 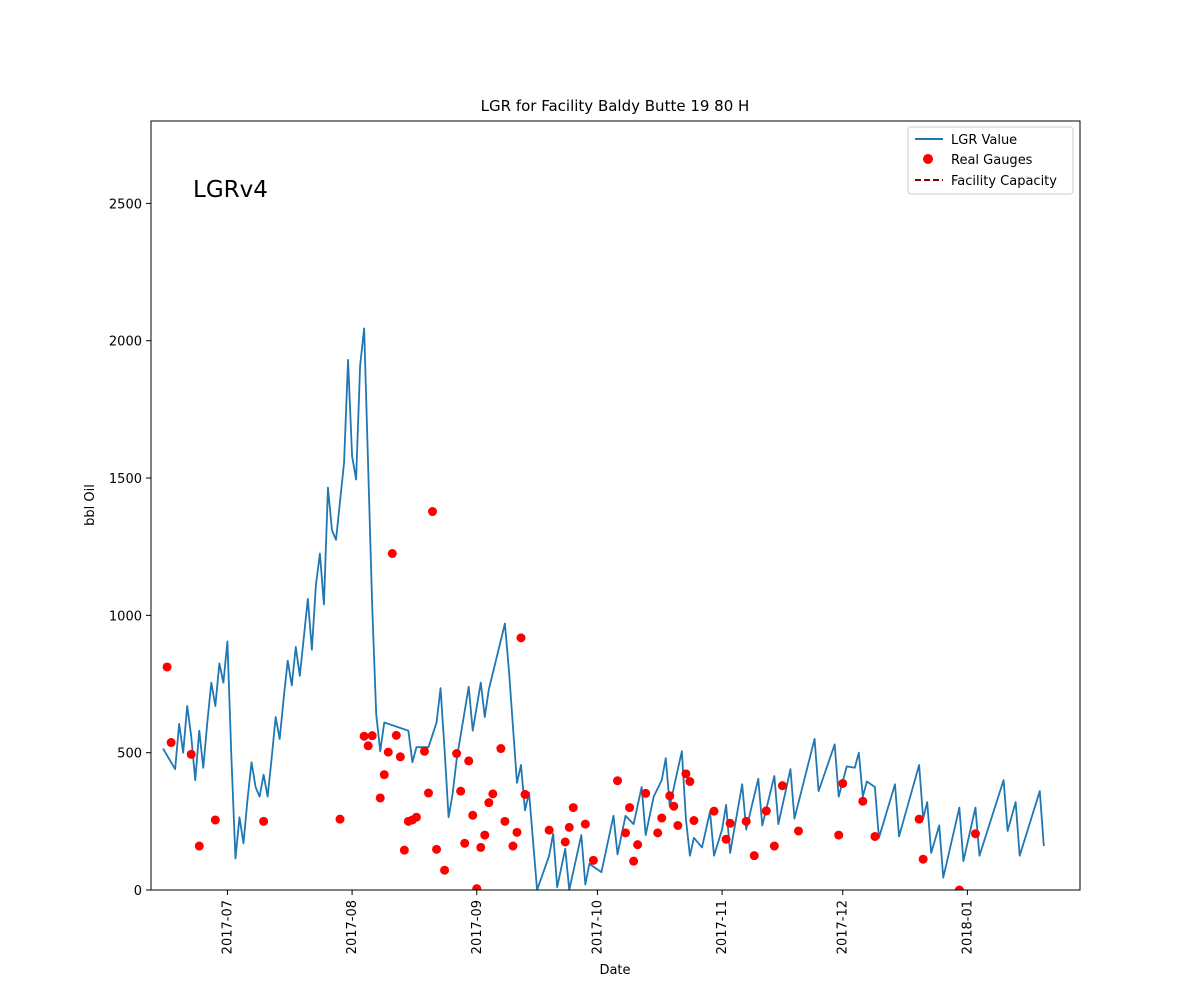 What do you see at coordinates (1004, 181) in the screenshot?
I see `legend-entry-facility-capacity: Facility Capacity` at bounding box center [1004, 181].